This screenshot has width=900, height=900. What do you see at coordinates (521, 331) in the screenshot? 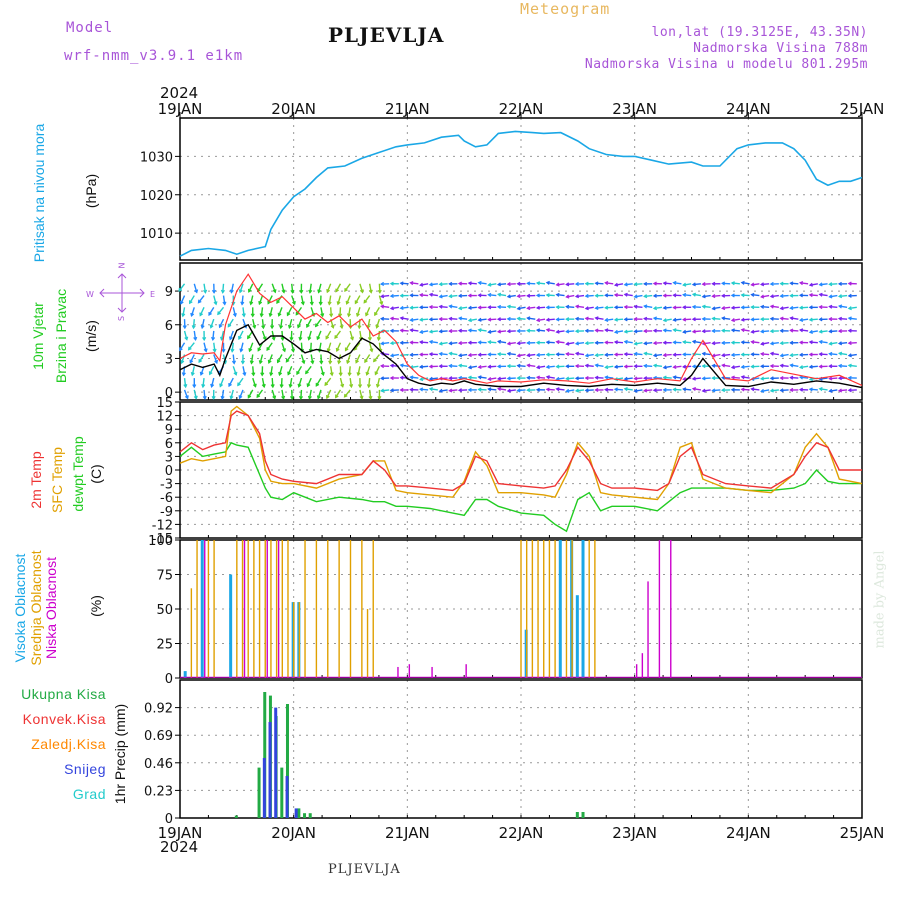
I see `wind-frame` at bounding box center [521, 331].